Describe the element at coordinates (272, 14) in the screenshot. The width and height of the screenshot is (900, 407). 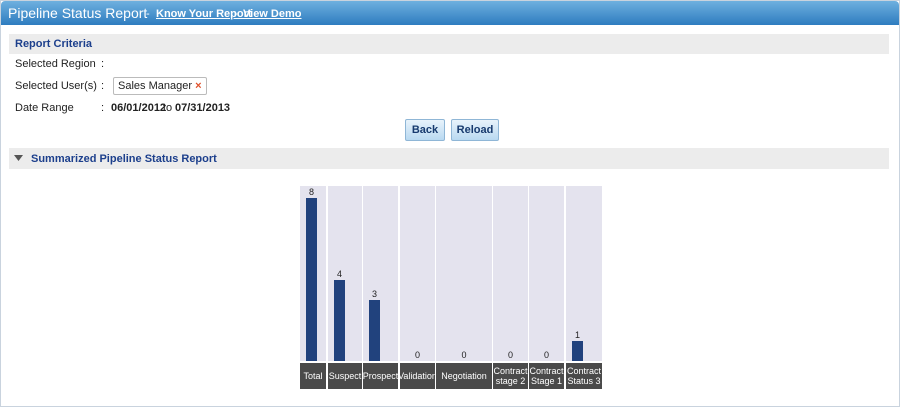
I see `link: View Demo` at that location.